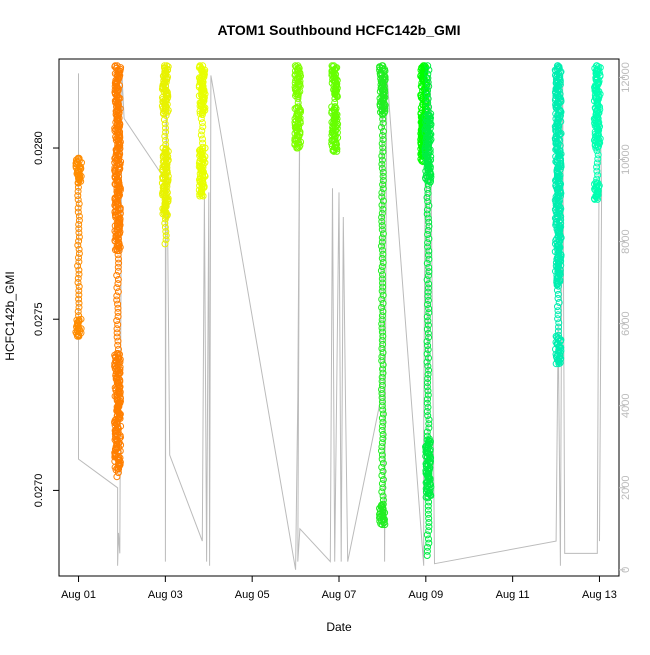  Describe the element at coordinates (39, 491) in the screenshot. I see `y-tick-label: 0.0270` at that location.